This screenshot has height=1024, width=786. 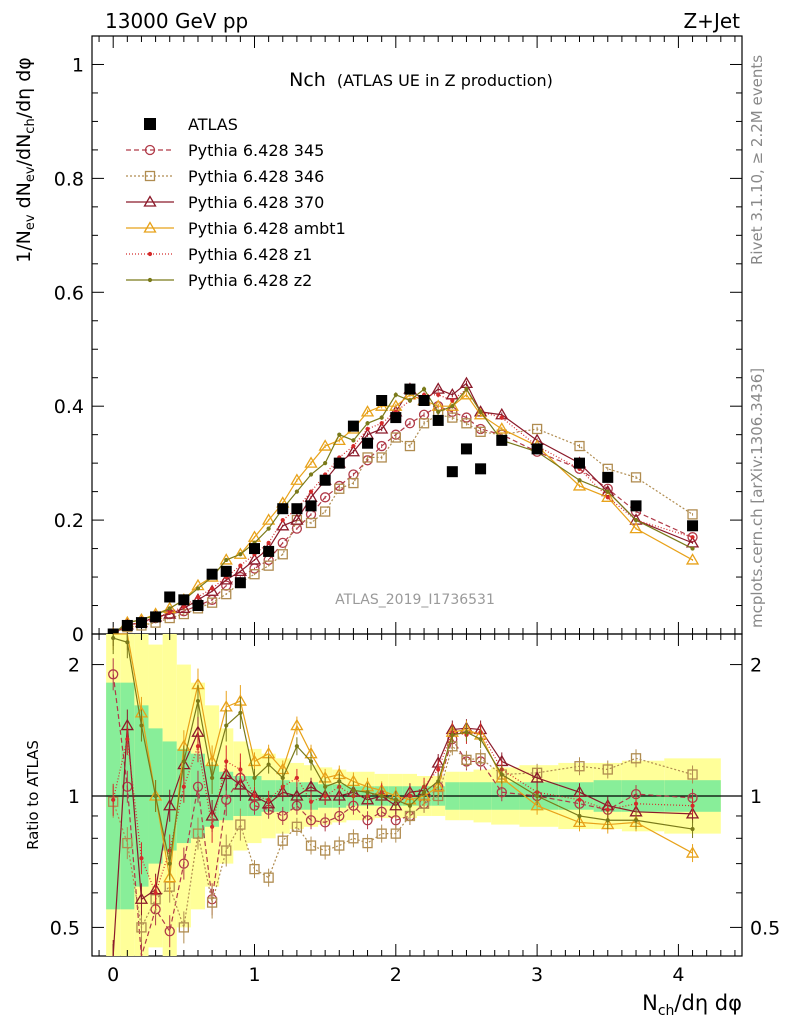 I want to click on chart-title: Nch (ATLAS UE in Z production), so click(x=421, y=80).